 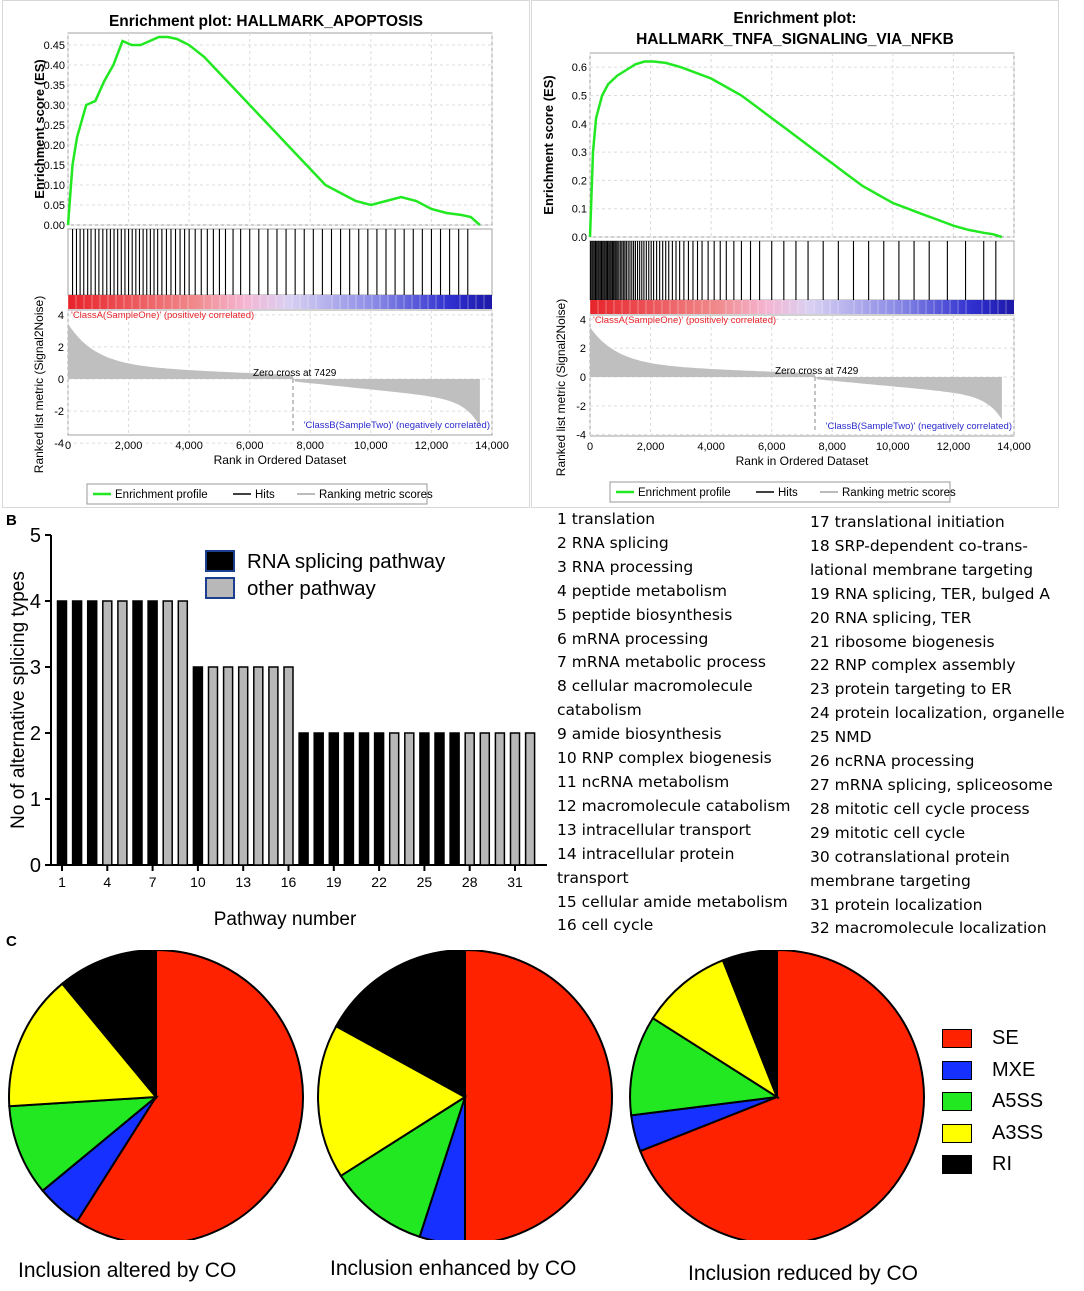 I want to click on tnfa-metric-area, so click(x=796, y=373).